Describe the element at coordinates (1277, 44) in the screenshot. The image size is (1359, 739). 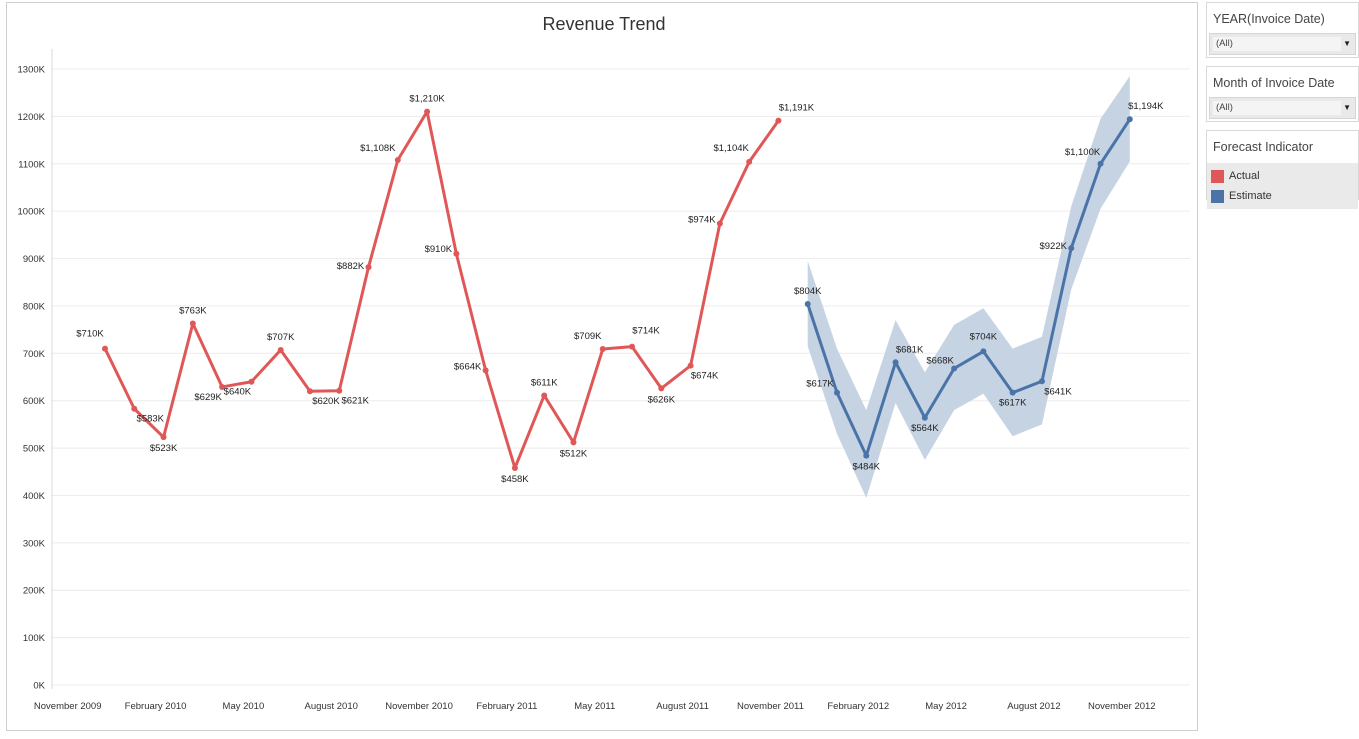
I see `dropdown-value: (All)` at that location.